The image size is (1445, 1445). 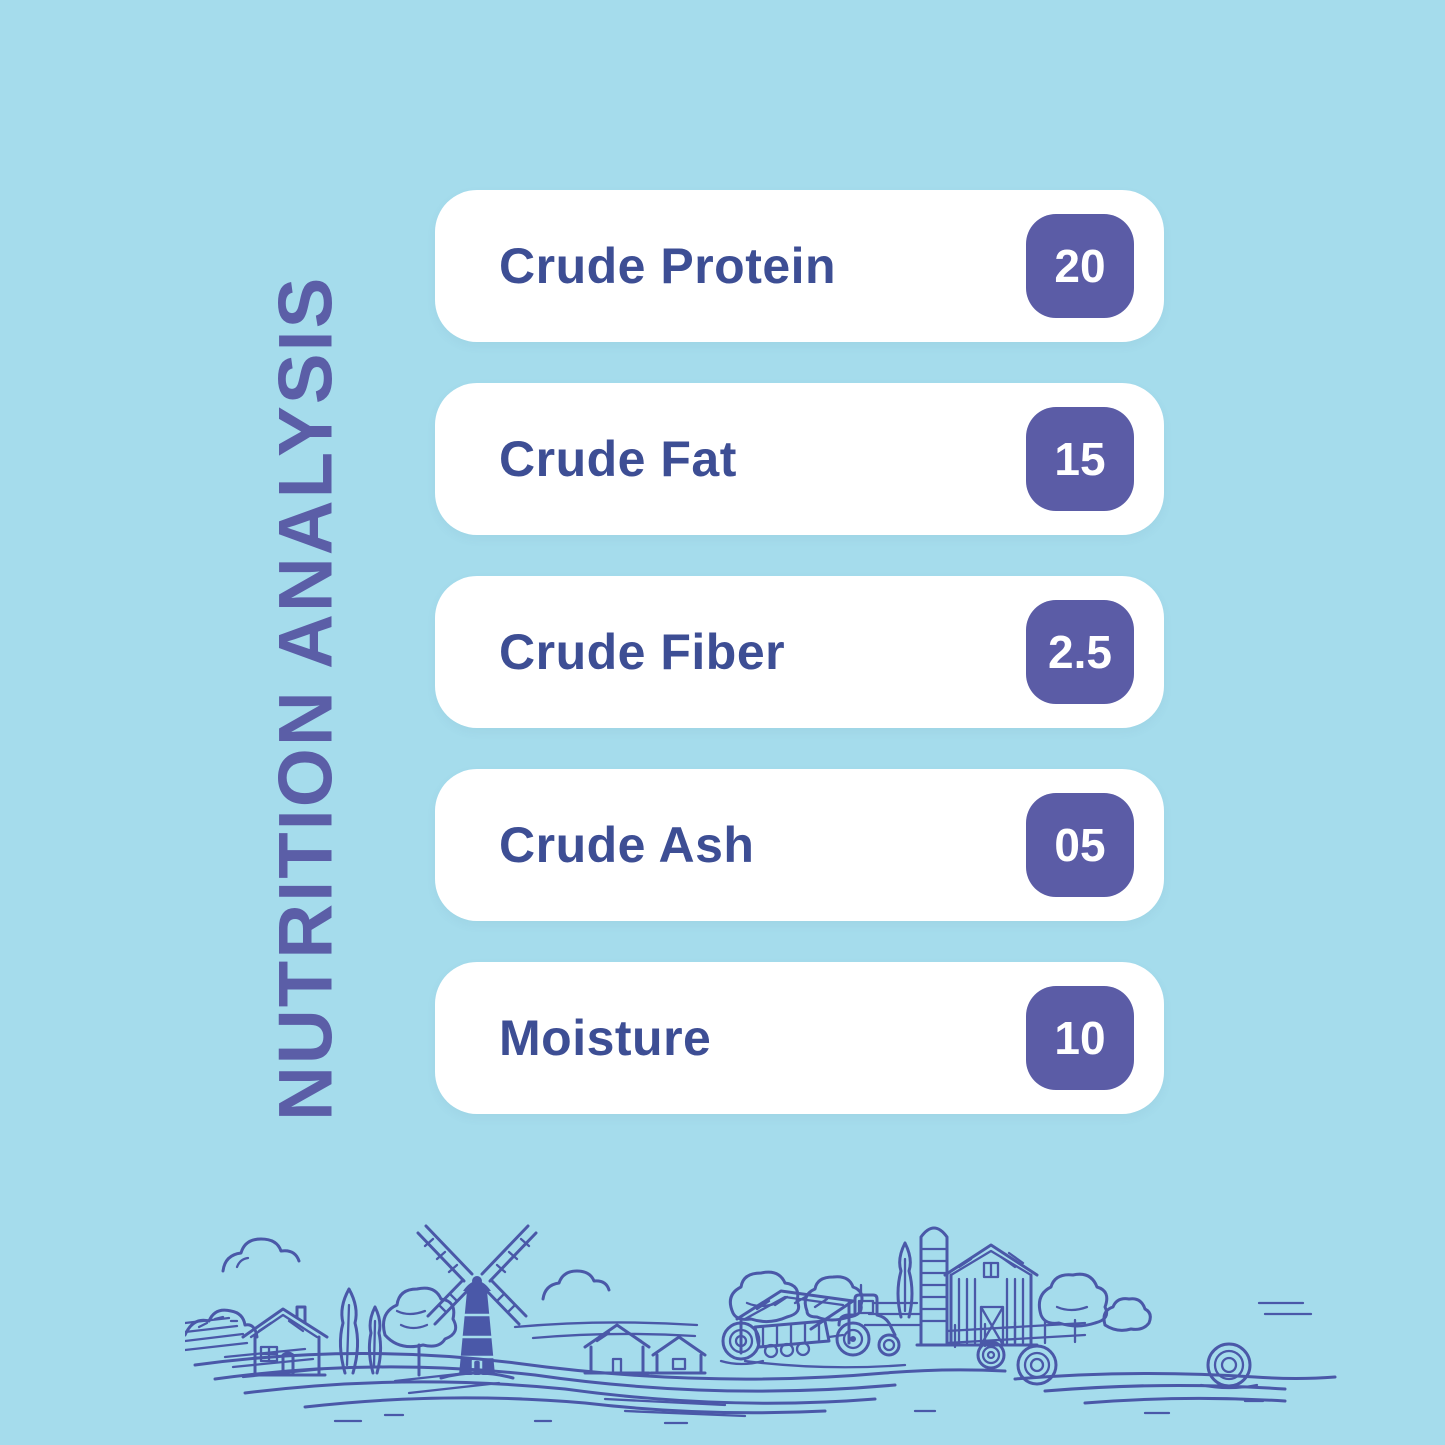 What do you see at coordinates (222, 1323) in the screenshot?
I see `bushes` at bounding box center [222, 1323].